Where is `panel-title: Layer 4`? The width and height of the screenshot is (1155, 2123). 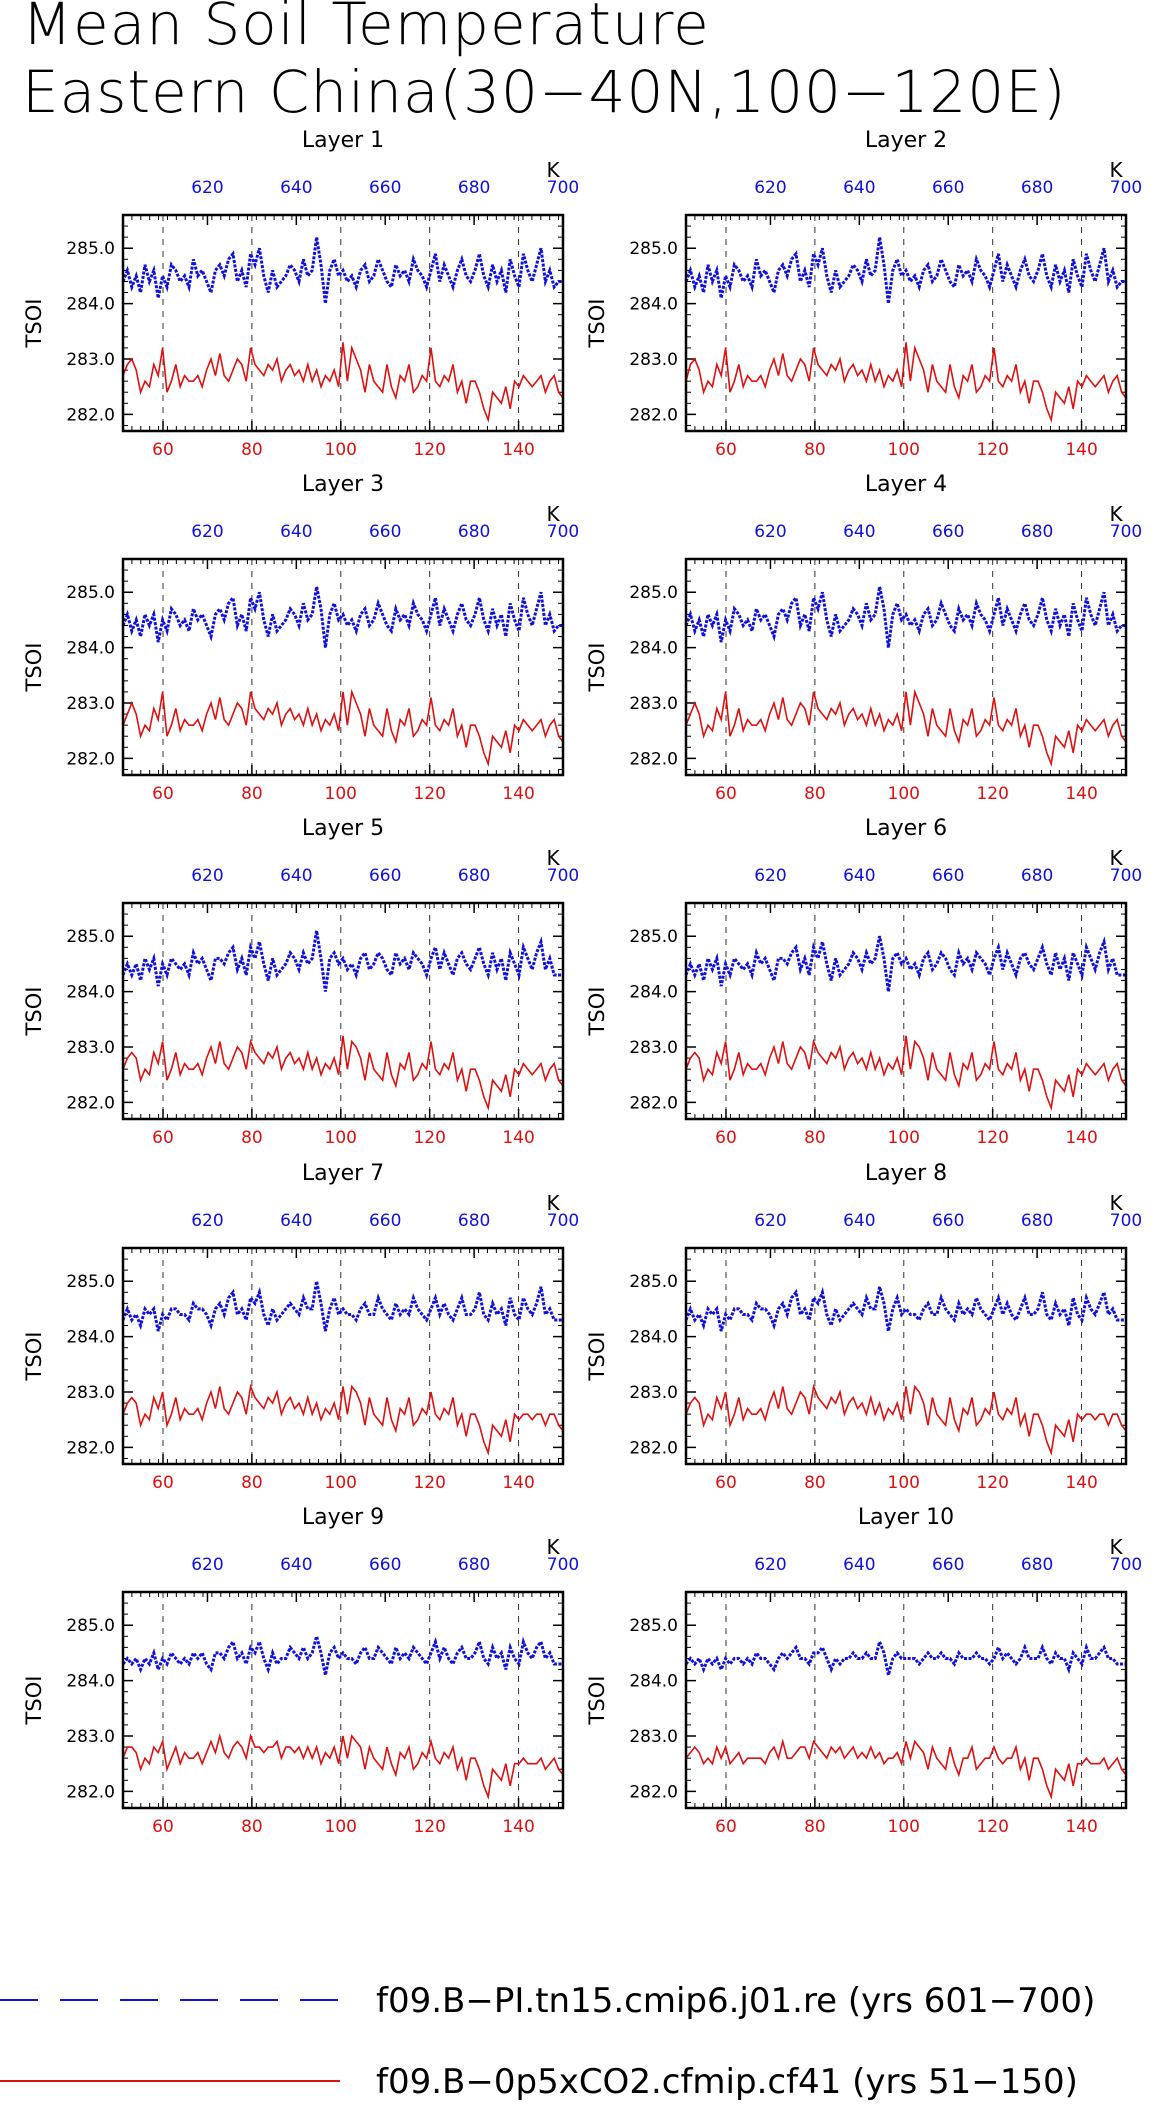 panel-title: Layer 4 is located at coordinates (906, 484).